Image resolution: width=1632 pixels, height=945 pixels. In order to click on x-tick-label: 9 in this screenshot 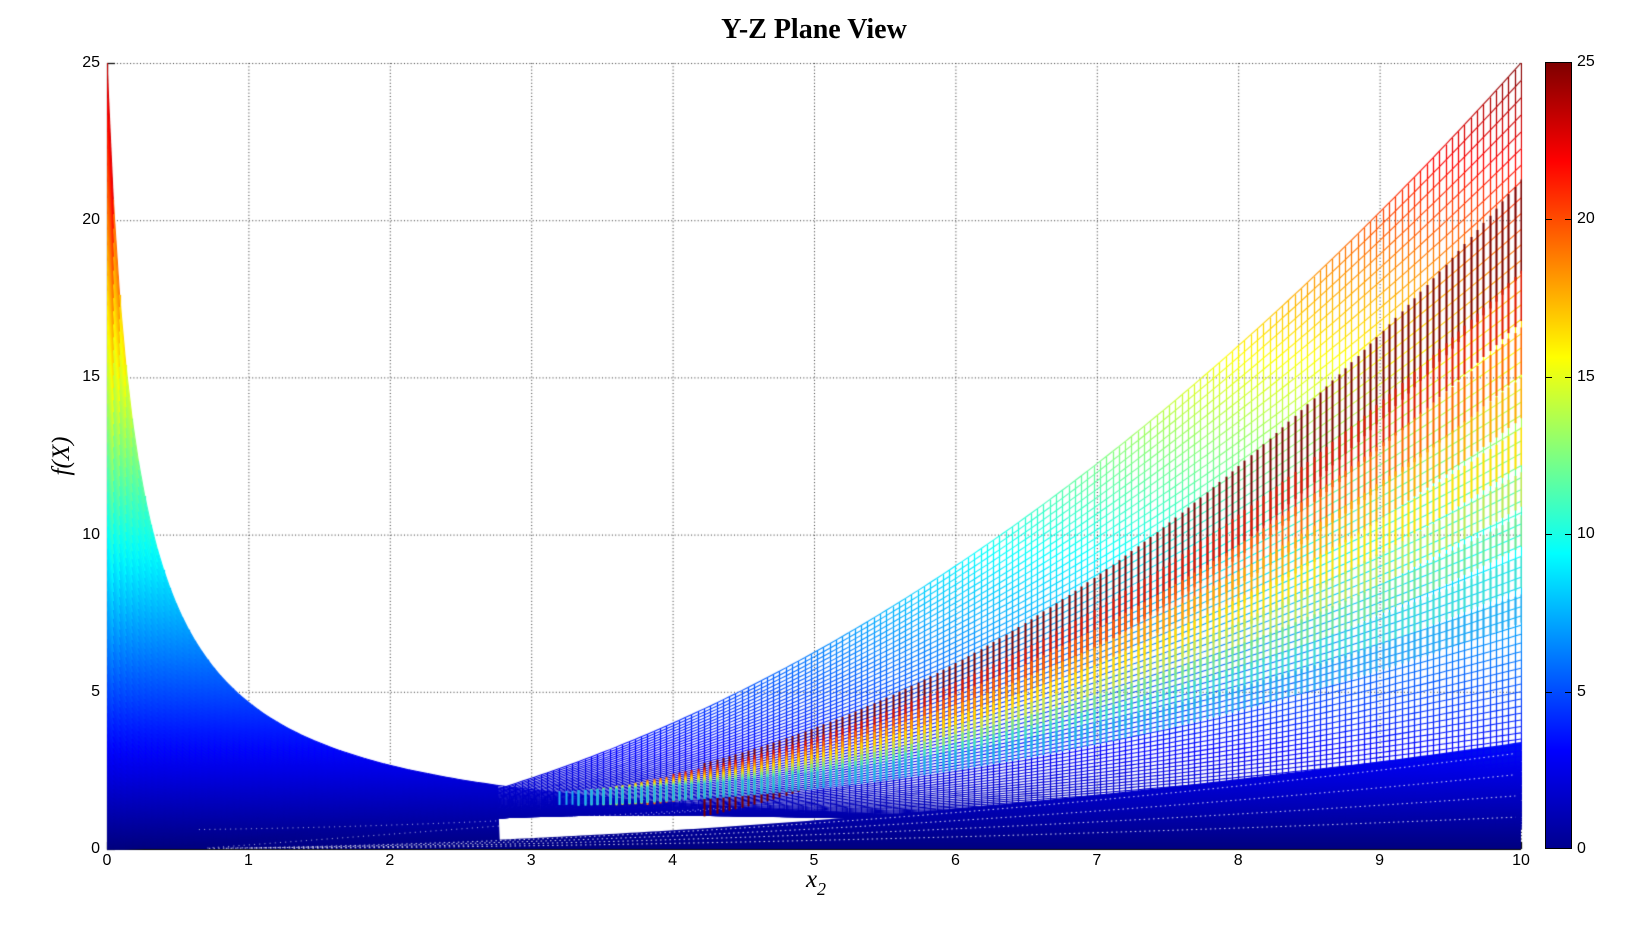, I will do `click(1380, 860)`.